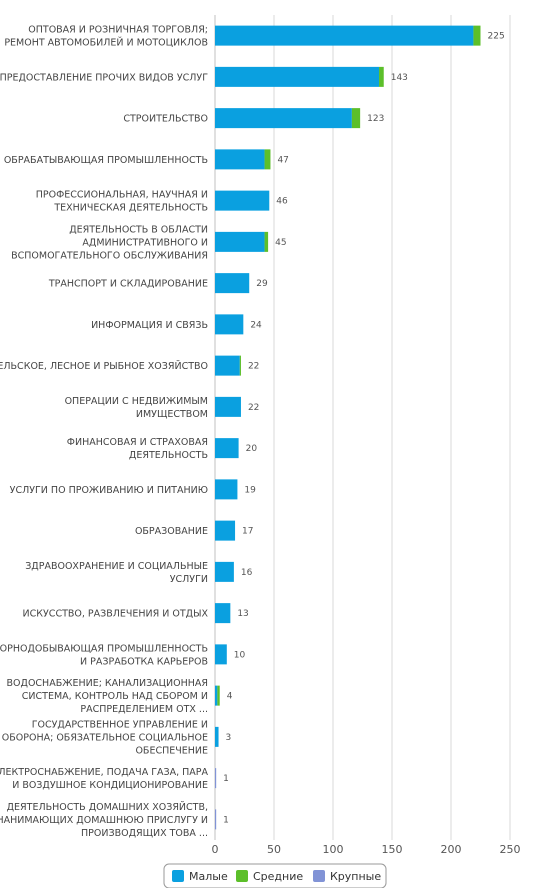  I want to click on legend-item-large: Крупные, so click(347, 876).